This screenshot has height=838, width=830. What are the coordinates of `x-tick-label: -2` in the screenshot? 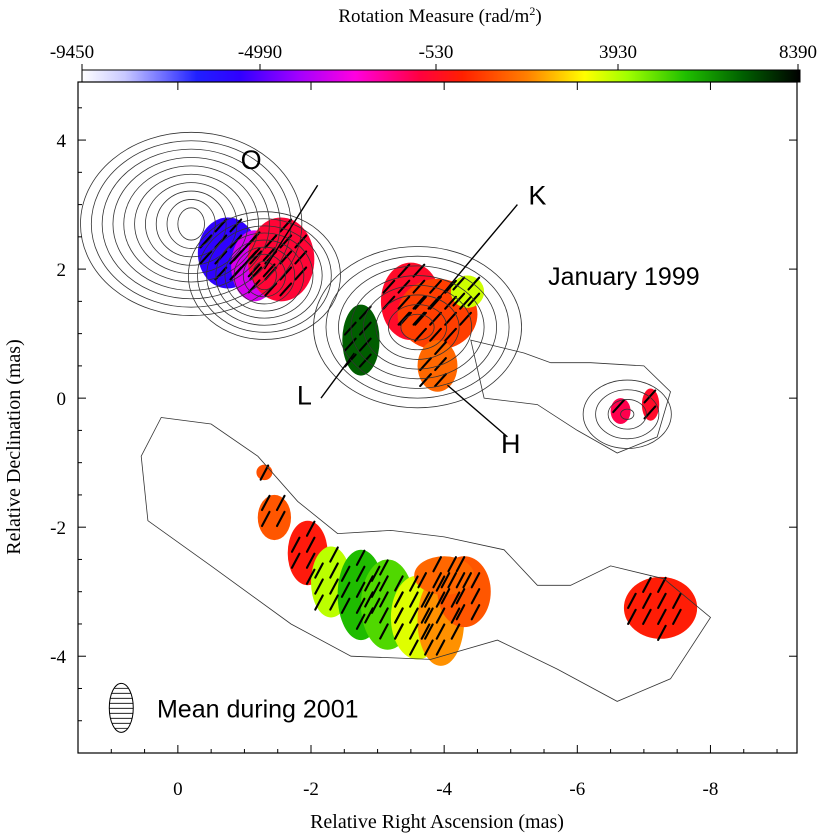 It's located at (311, 789).